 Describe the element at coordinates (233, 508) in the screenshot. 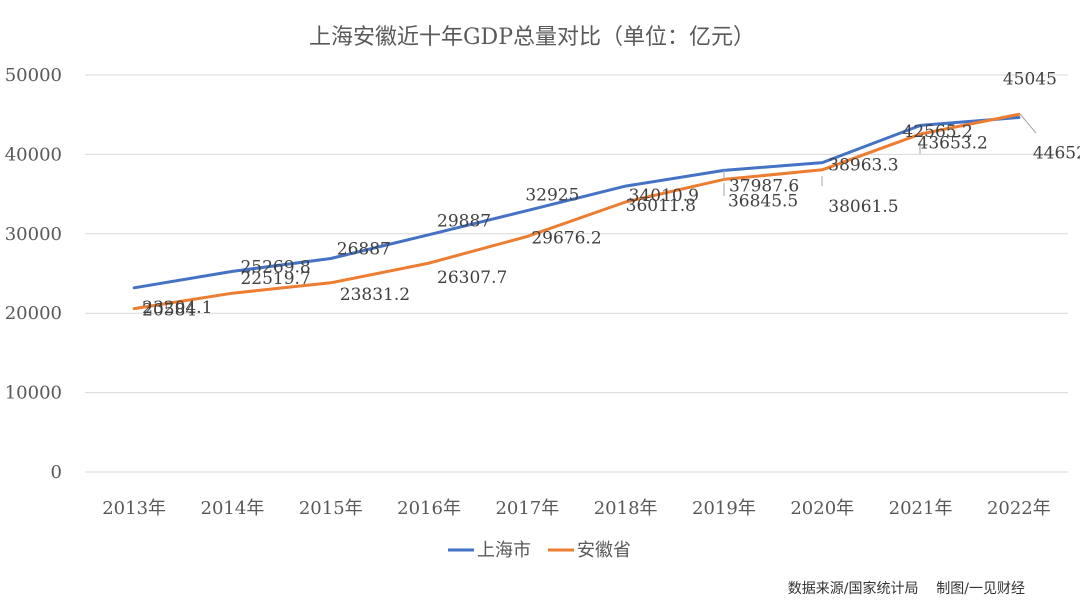

I see `x-tick-label: 2014年` at that location.